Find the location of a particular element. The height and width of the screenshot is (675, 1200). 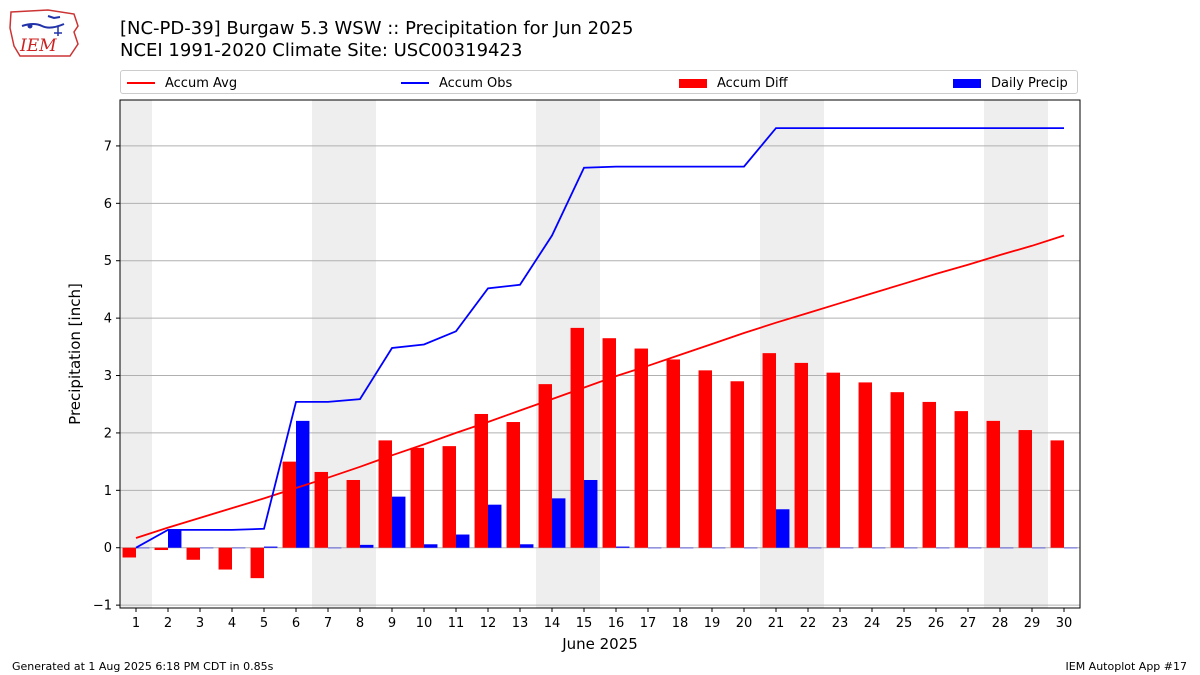

x-tick-label: 2 is located at coordinates (168, 623).